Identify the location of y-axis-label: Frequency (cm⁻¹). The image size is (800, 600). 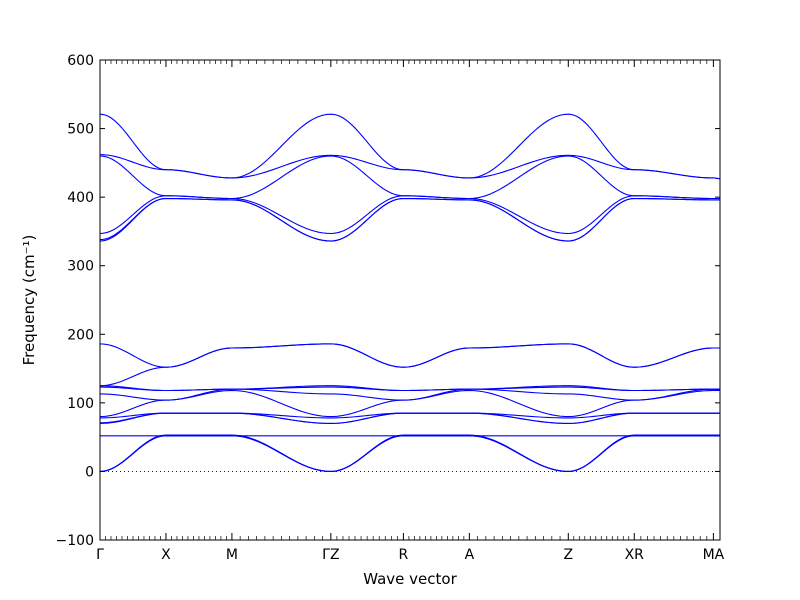
(29, 300).